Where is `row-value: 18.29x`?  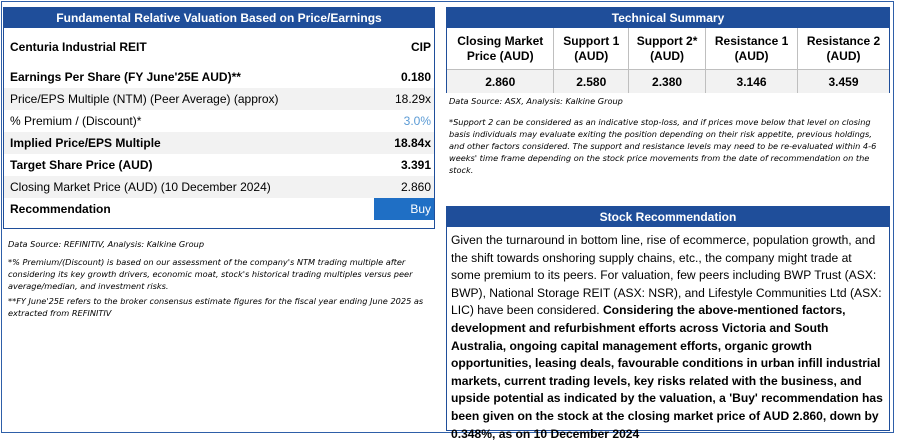 row-value: 18.29x is located at coordinates (403, 99).